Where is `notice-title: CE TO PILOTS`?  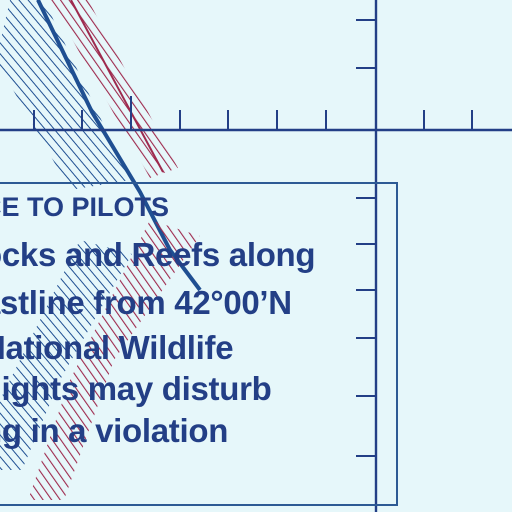
notice-title: CE TO PILOTS is located at coordinates (85, 207).